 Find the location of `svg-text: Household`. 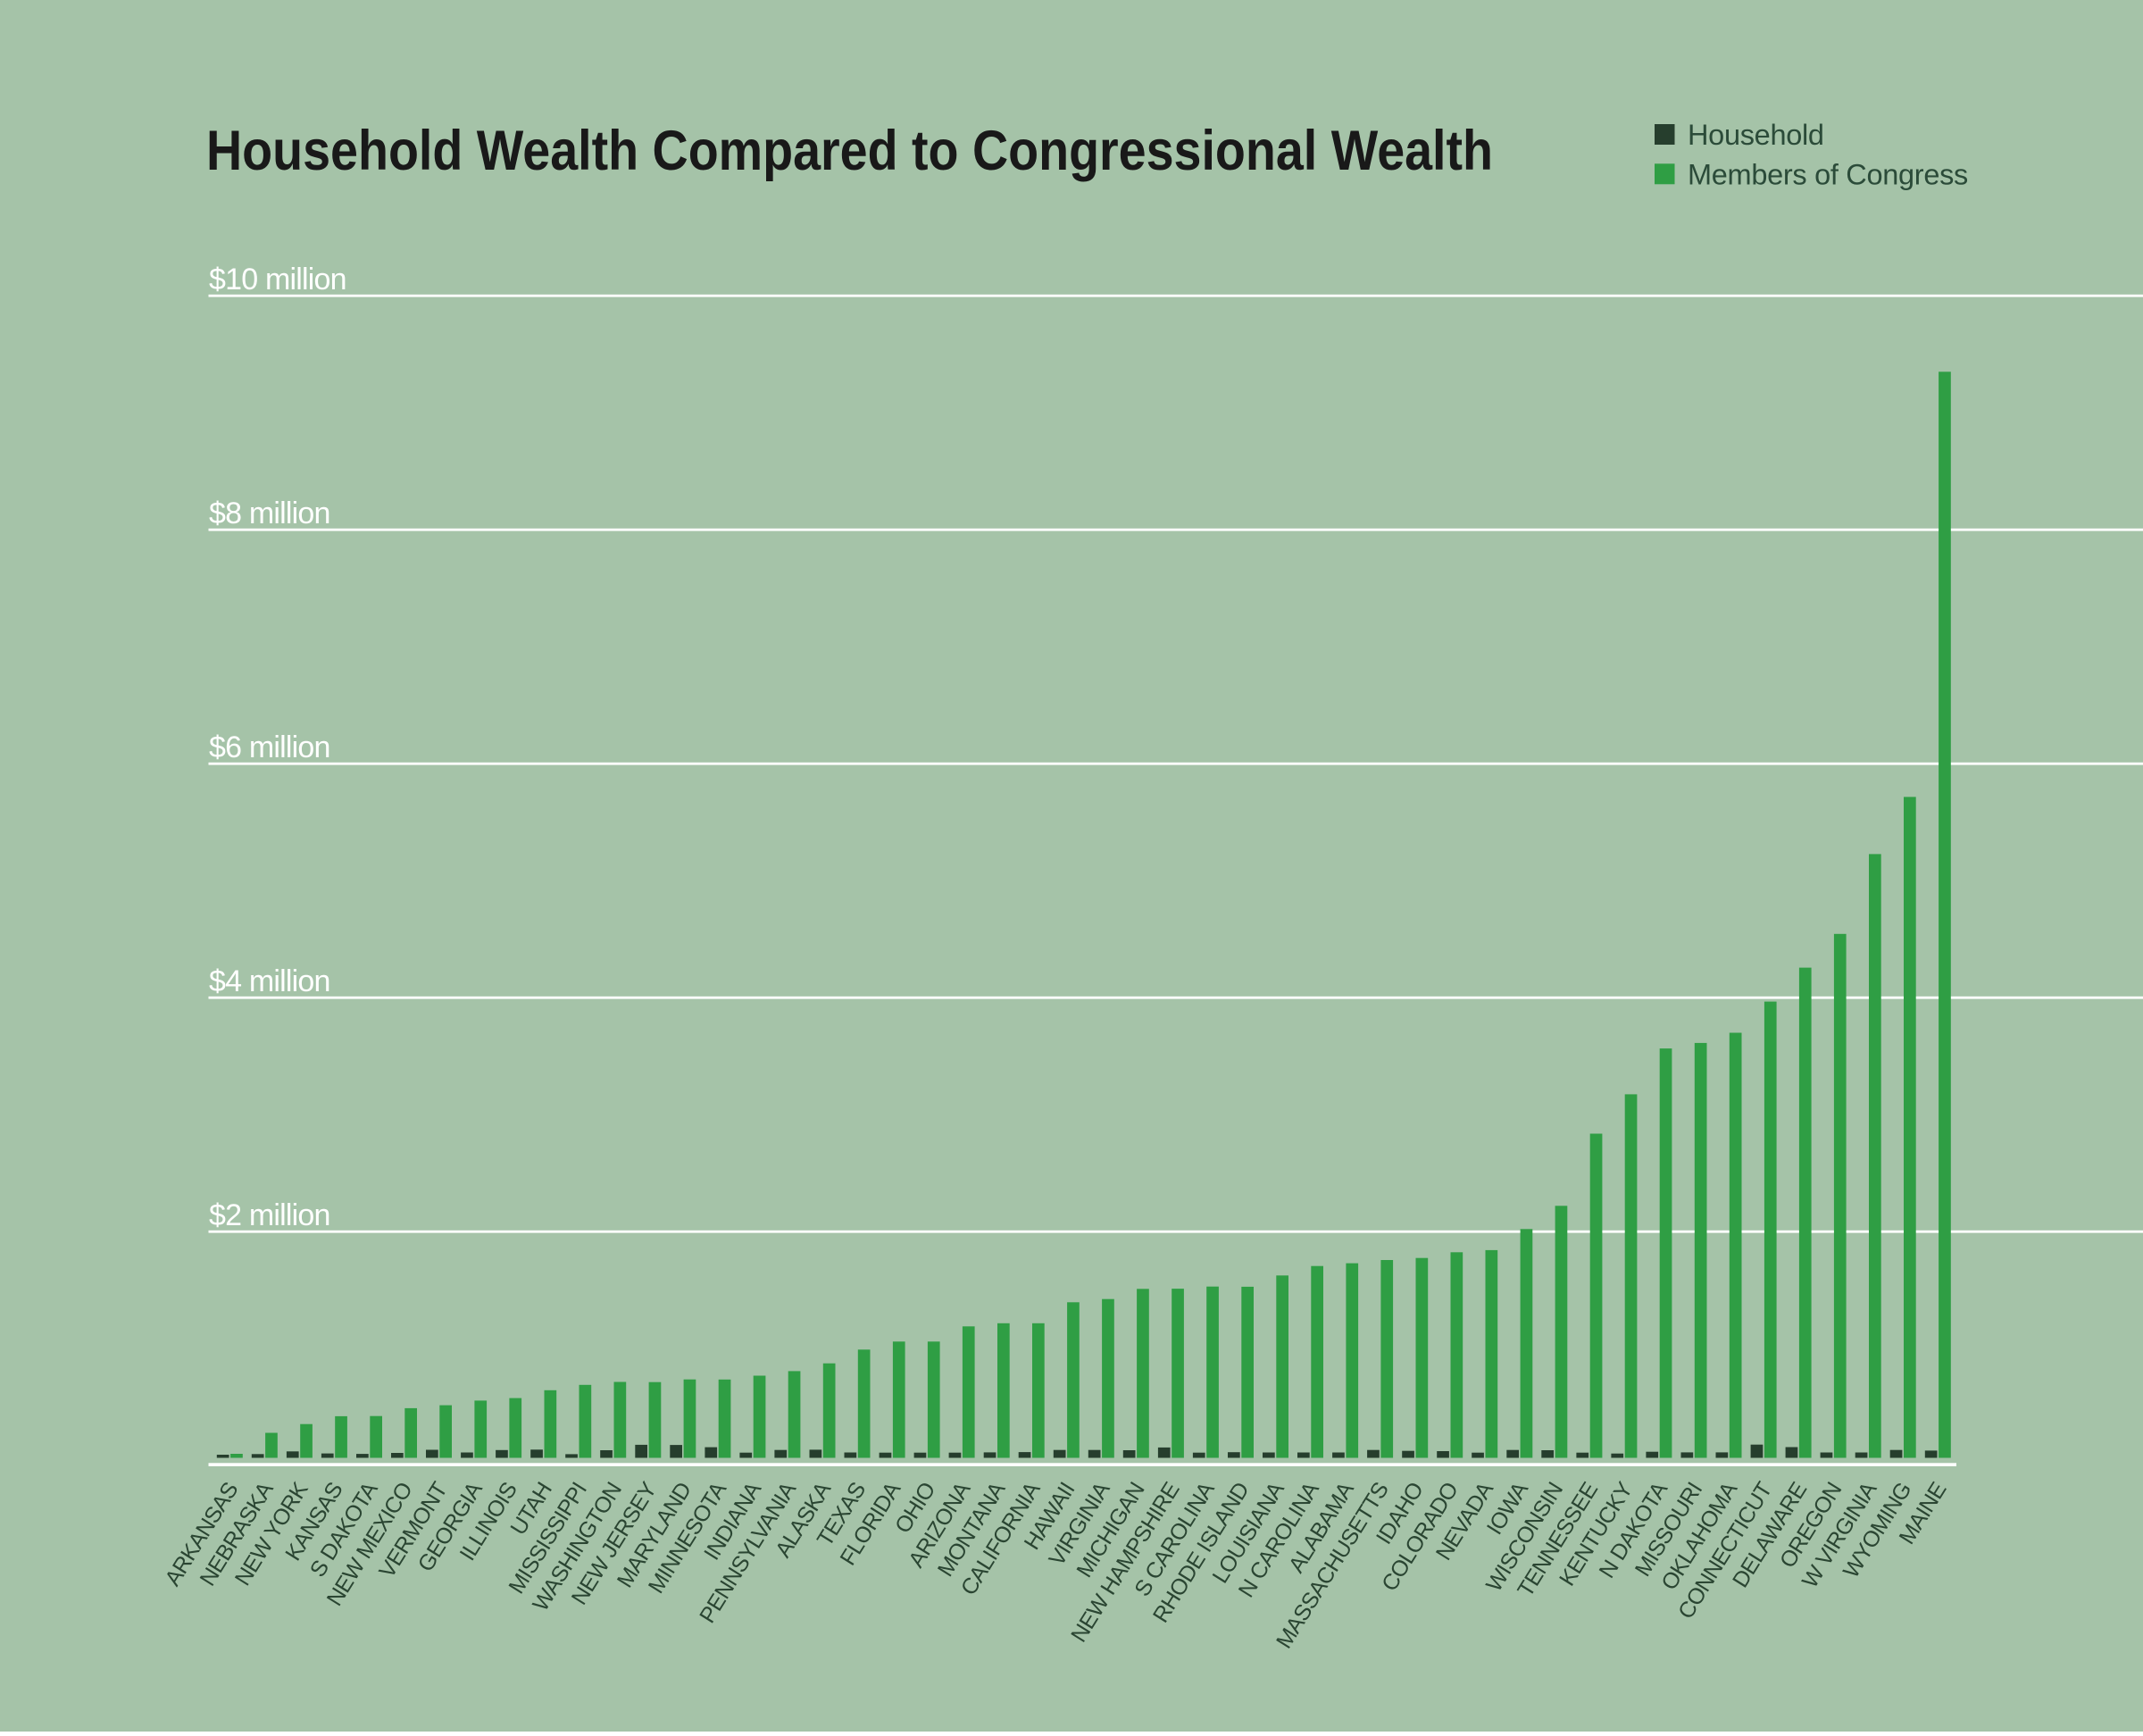

svg-text: Household is located at coordinates (1756, 135).